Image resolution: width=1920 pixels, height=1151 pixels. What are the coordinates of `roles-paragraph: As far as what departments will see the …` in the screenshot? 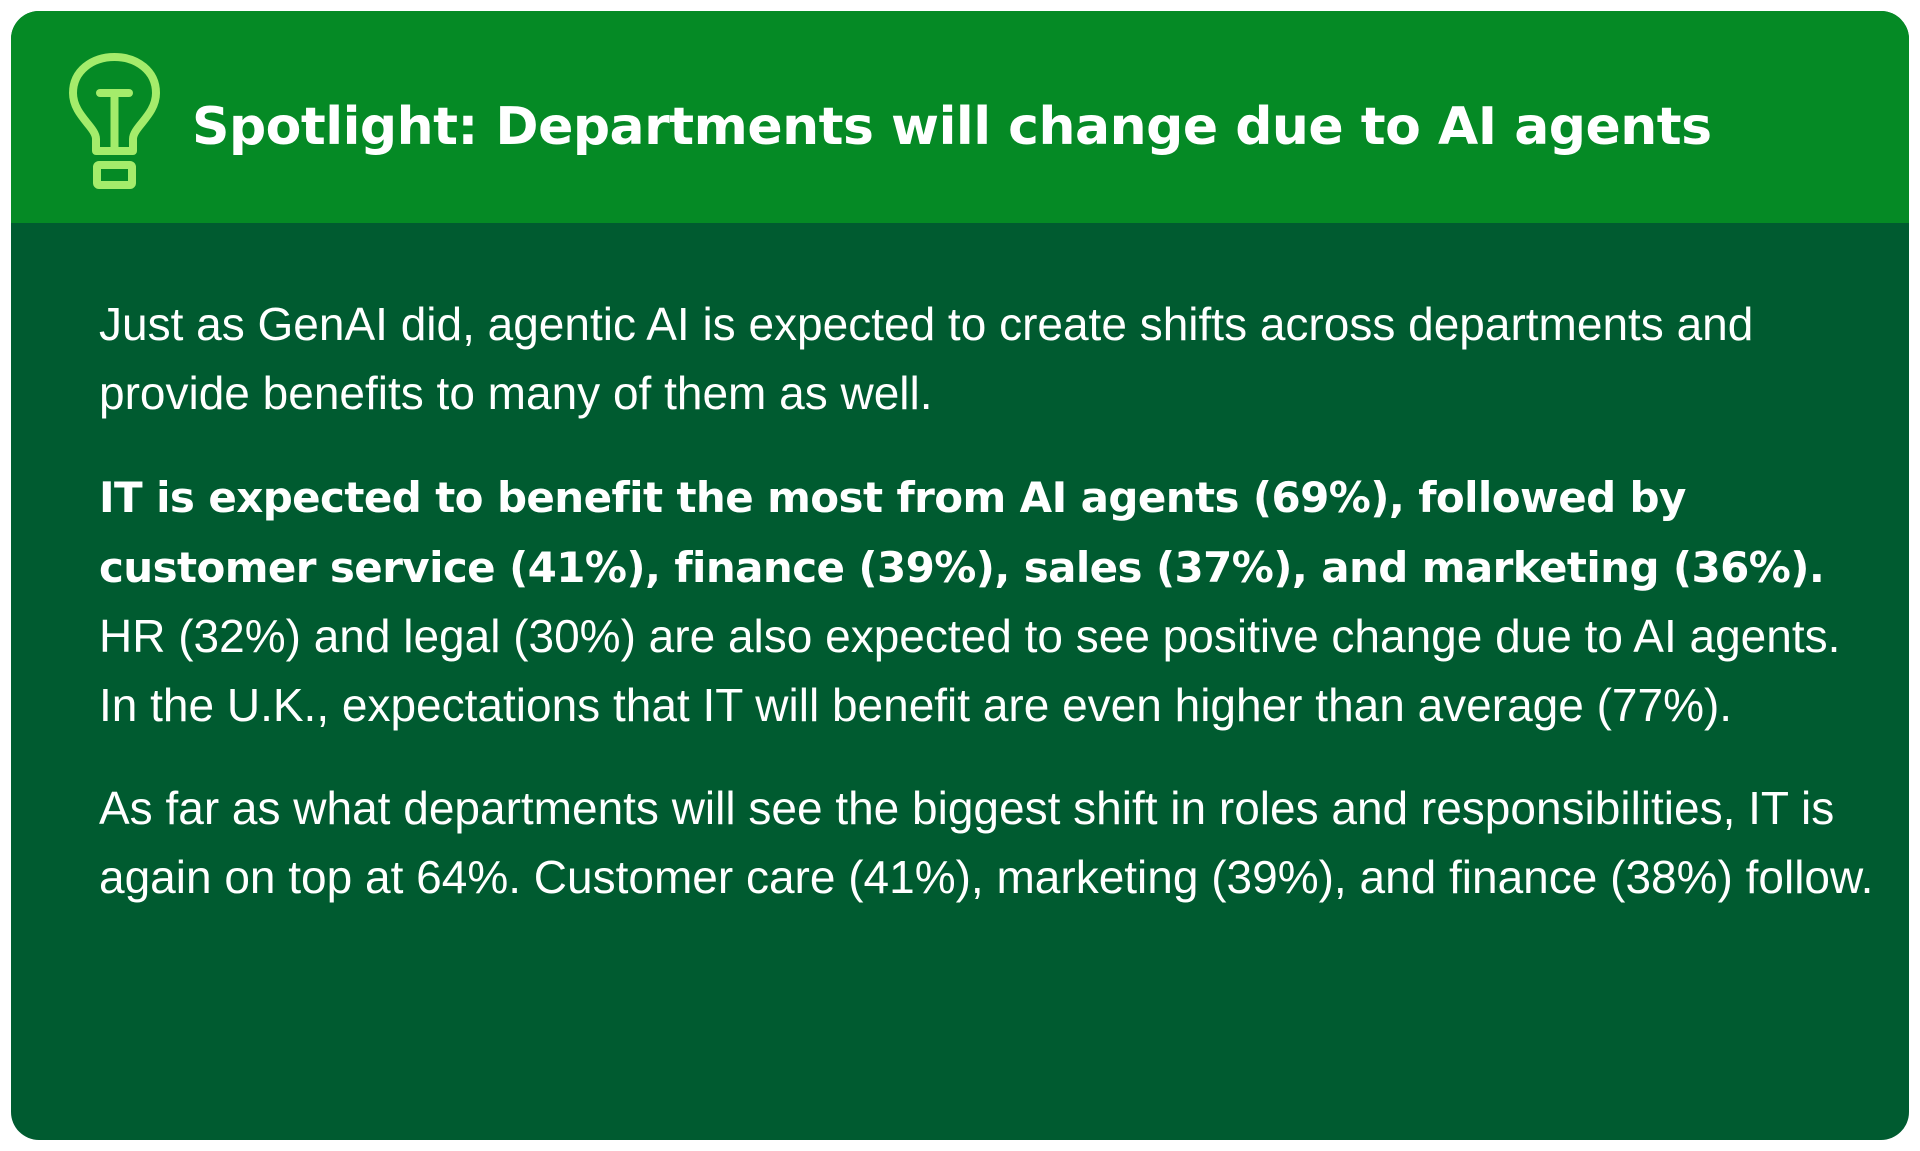 It's located at (986, 842).